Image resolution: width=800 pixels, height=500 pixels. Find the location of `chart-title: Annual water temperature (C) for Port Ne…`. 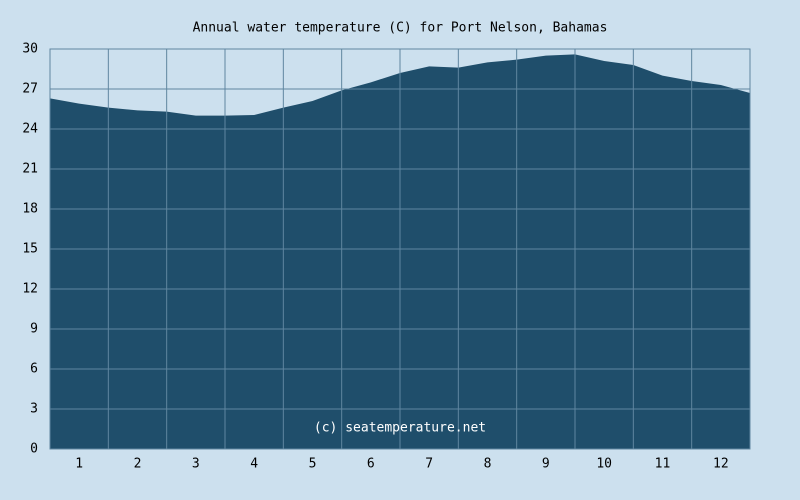

chart-title: Annual water temperature (C) for Port Ne… is located at coordinates (400, 28).